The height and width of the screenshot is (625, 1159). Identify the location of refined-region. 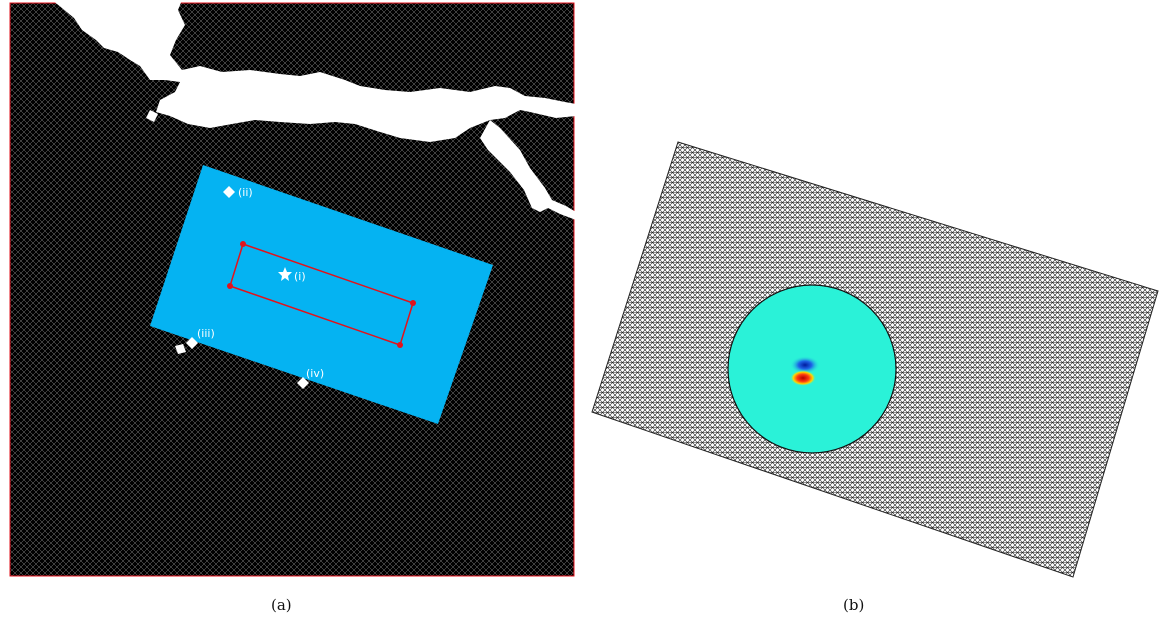
(321, 294).